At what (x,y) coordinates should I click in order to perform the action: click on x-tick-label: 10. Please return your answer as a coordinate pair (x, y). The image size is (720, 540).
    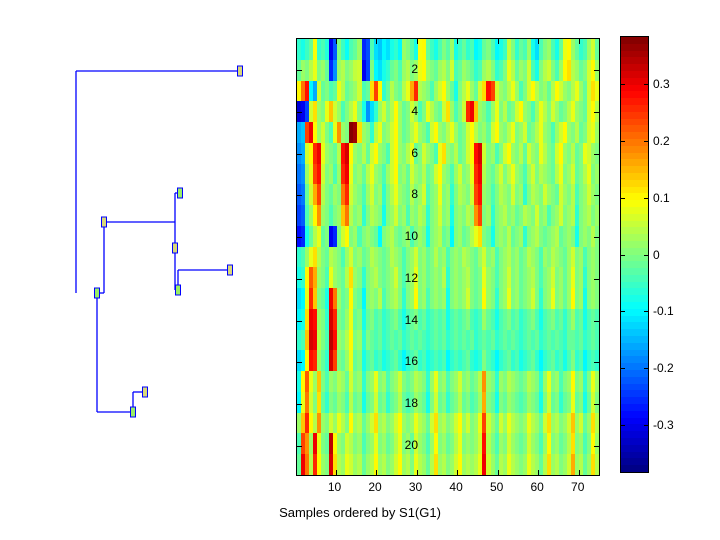
    Looking at the image, I should click on (334, 487).